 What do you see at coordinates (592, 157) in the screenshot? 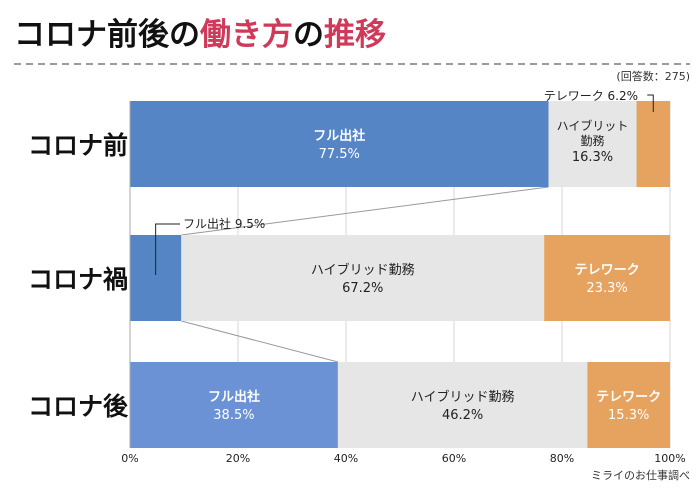
I see `data-label: 16.3%` at bounding box center [592, 157].